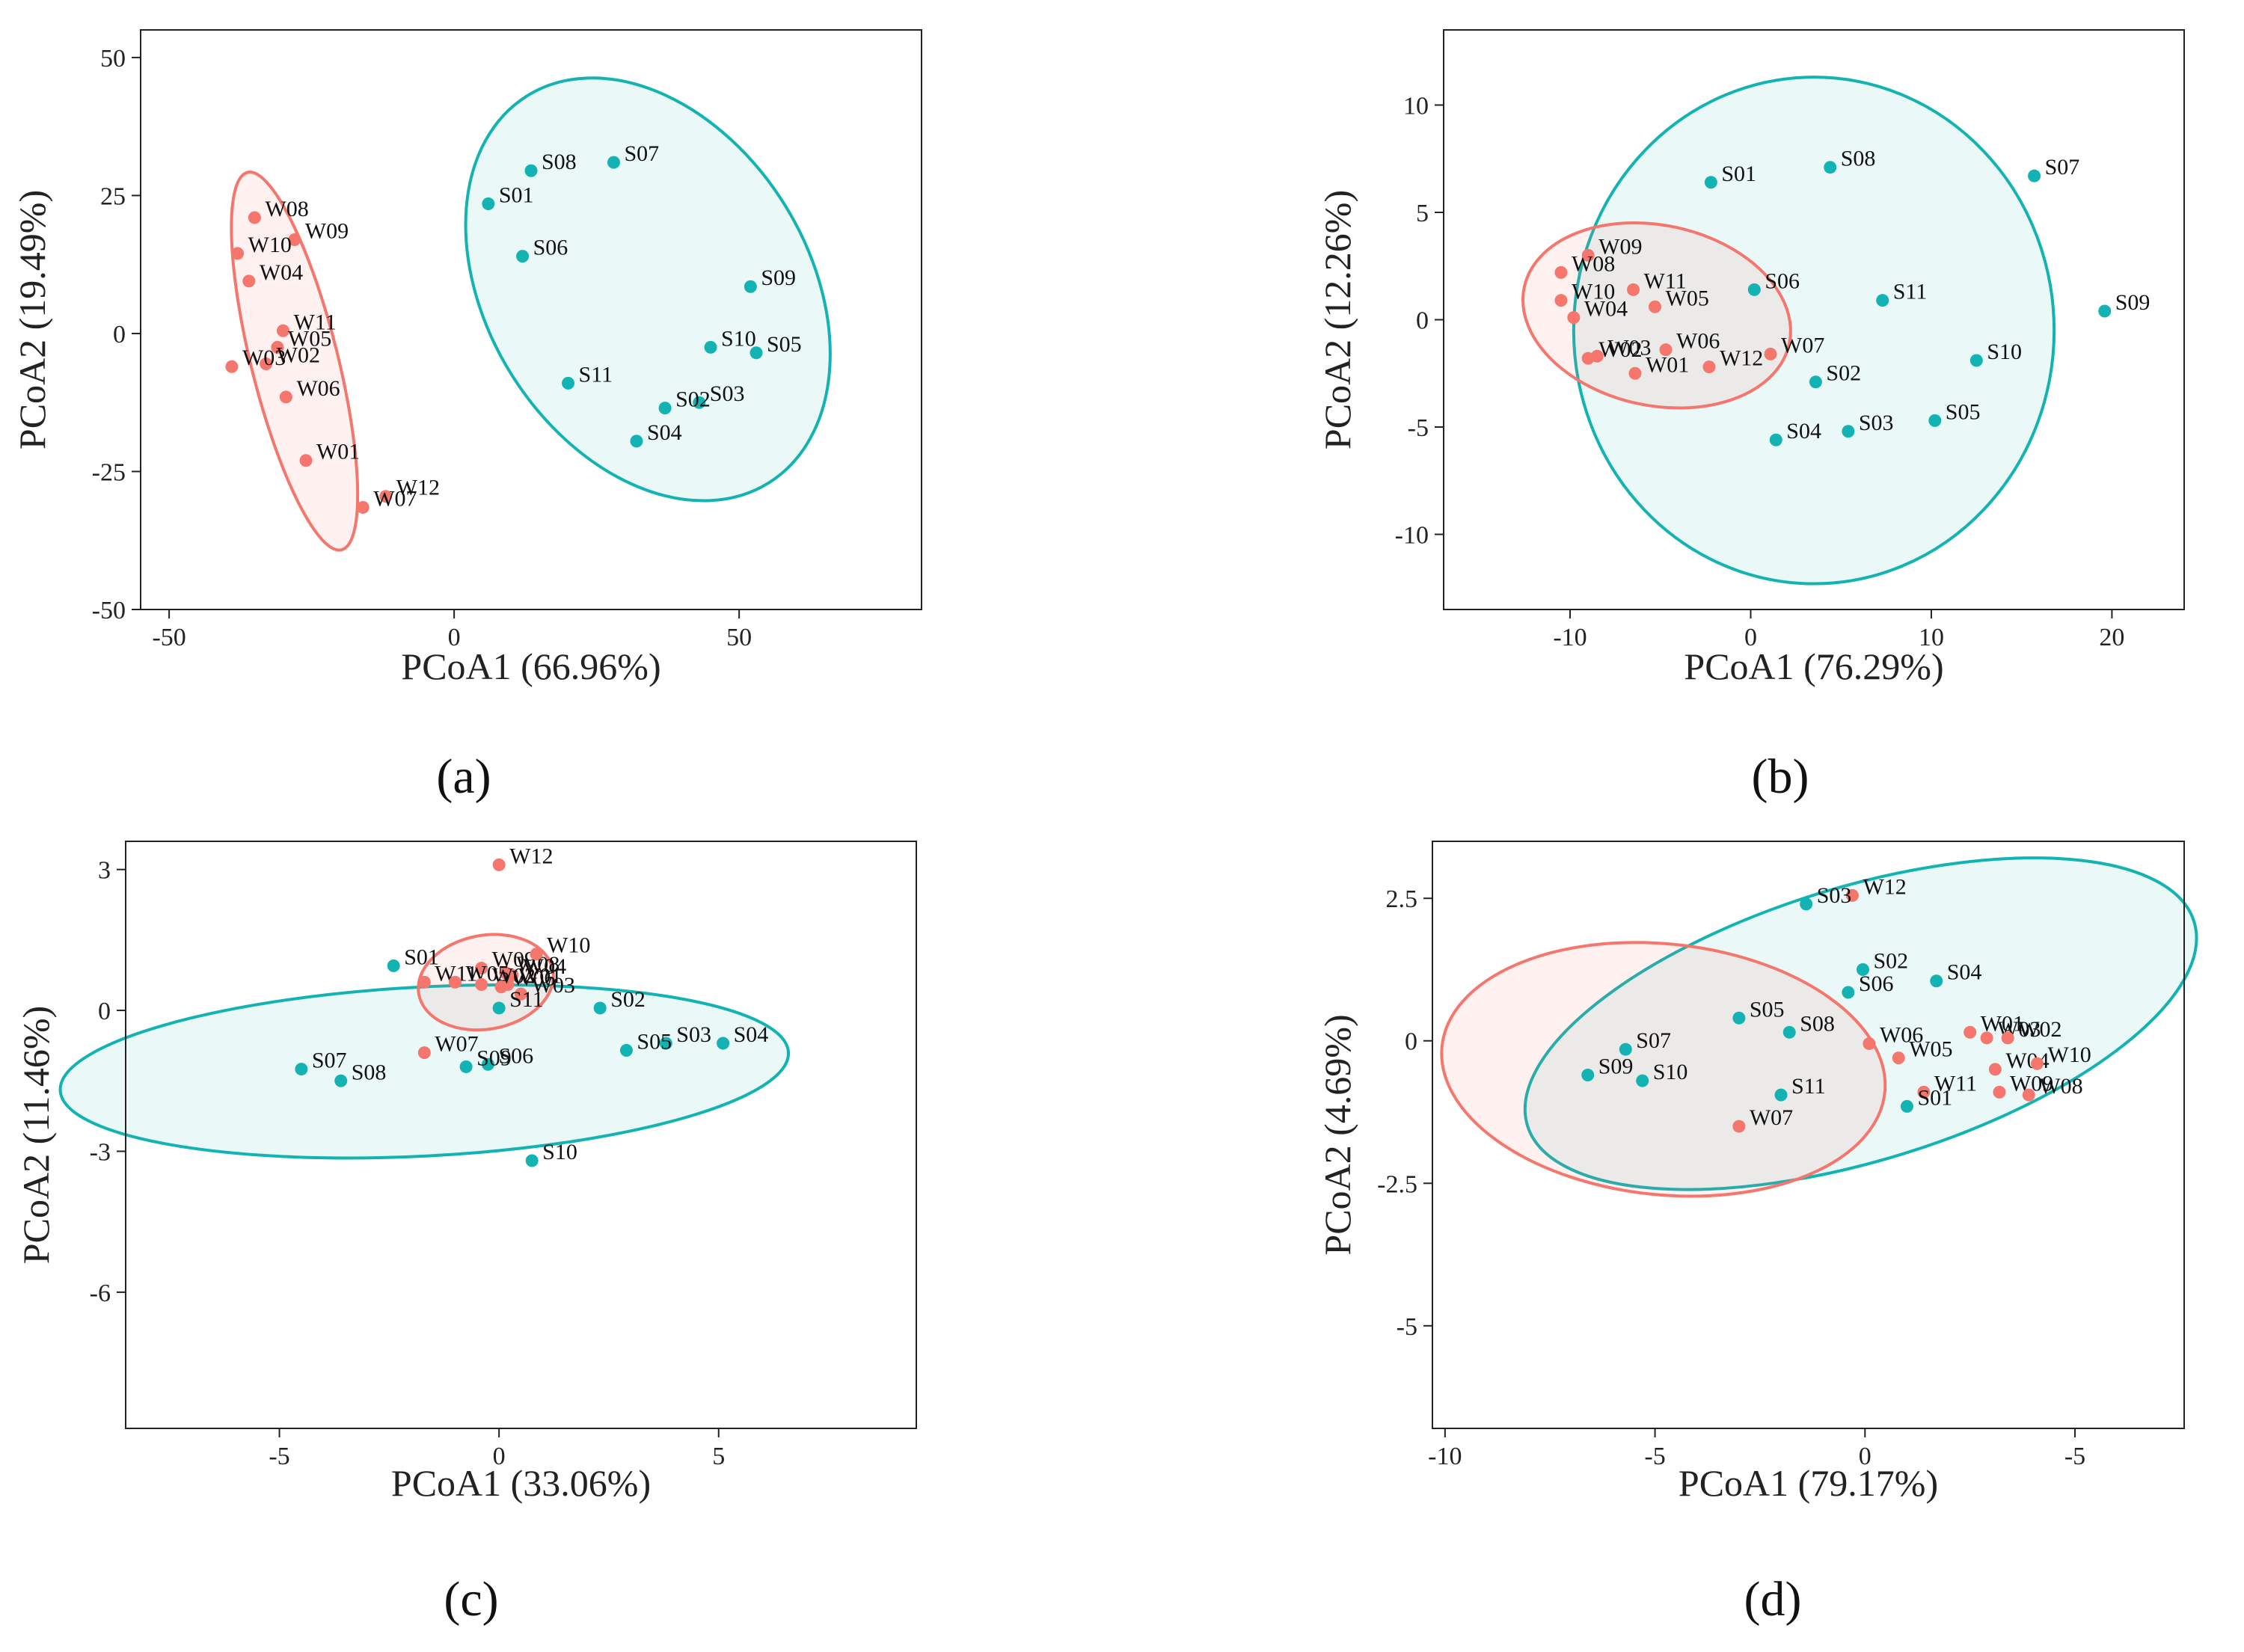  What do you see at coordinates (1593, 292) in the screenshot?
I see `point-label: W10` at bounding box center [1593, 292].